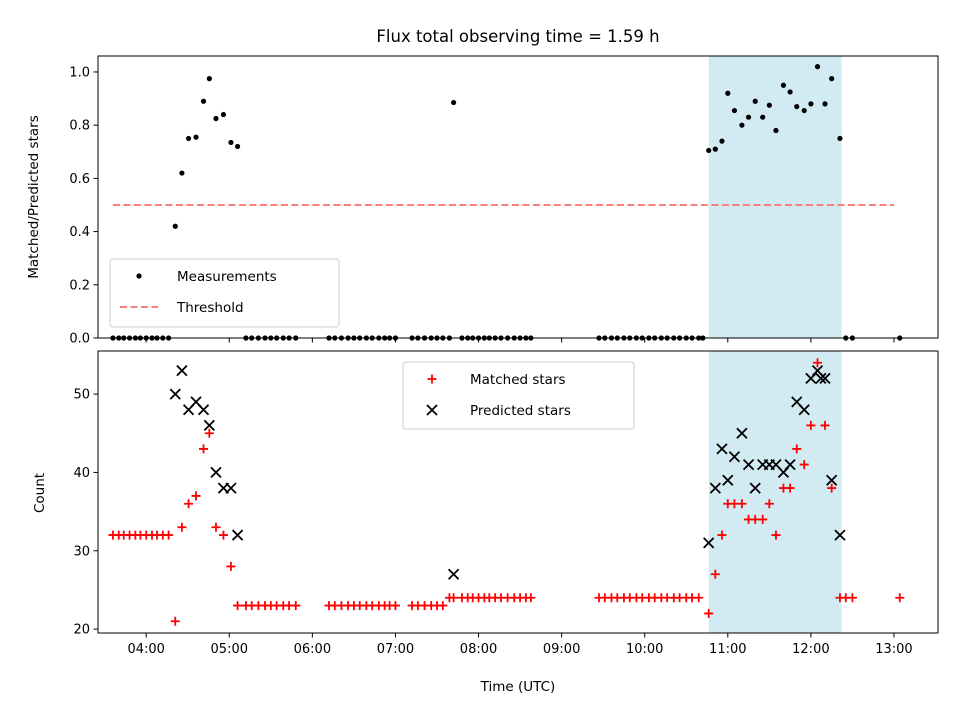 This screenshot has width=960, height=720. I want to click on top-y-axis-label: Matched/Predicted stars, so click(34, 196).